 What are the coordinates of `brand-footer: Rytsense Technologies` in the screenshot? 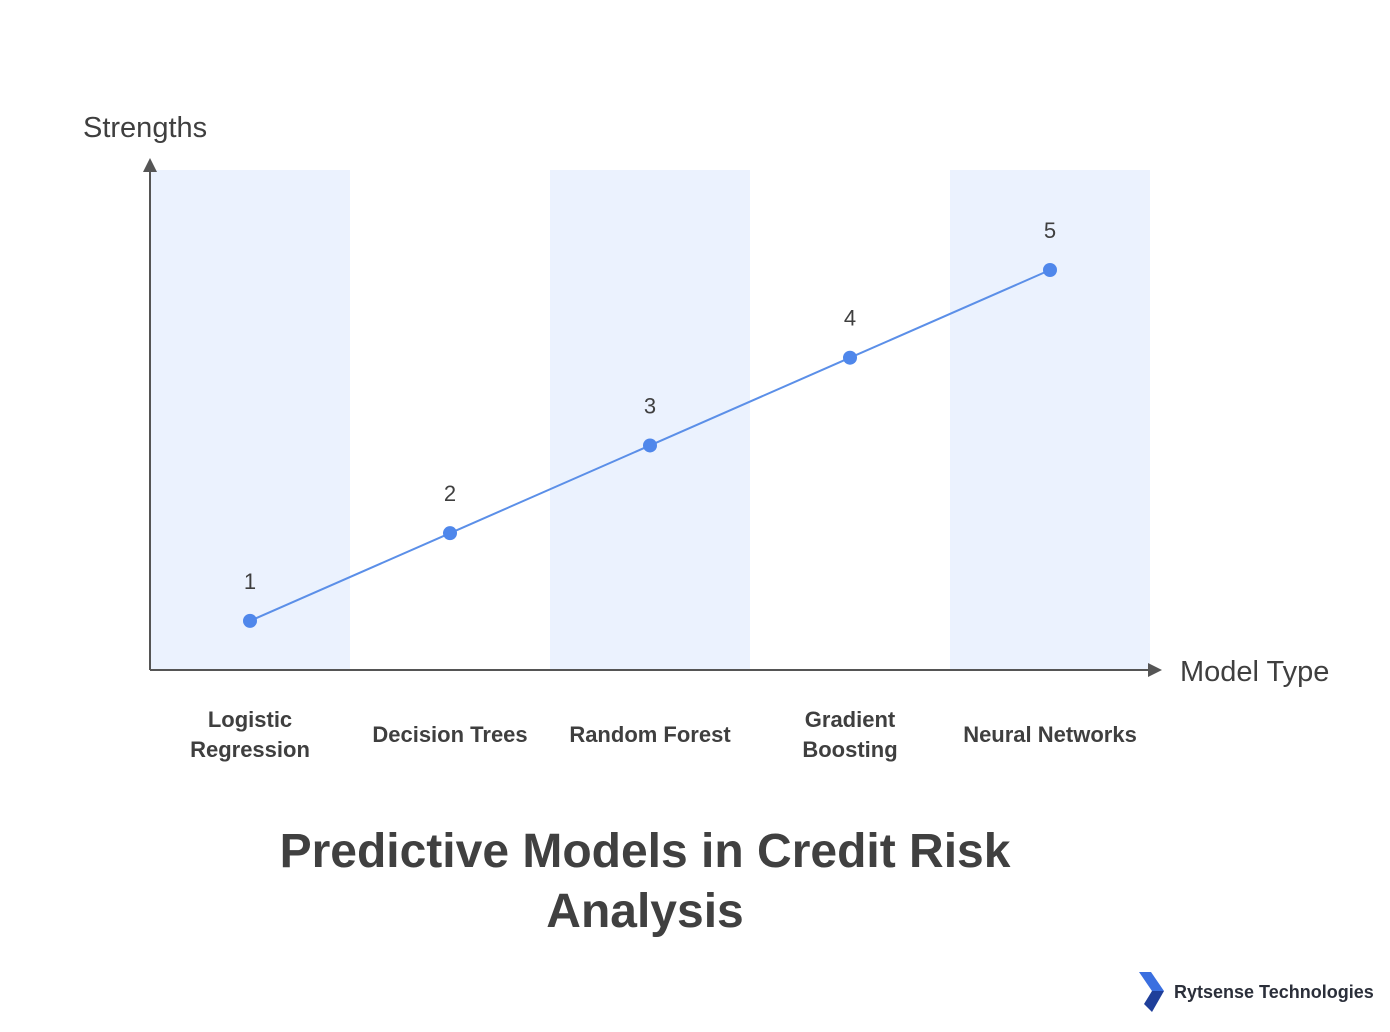 It's located at (1255, 992).